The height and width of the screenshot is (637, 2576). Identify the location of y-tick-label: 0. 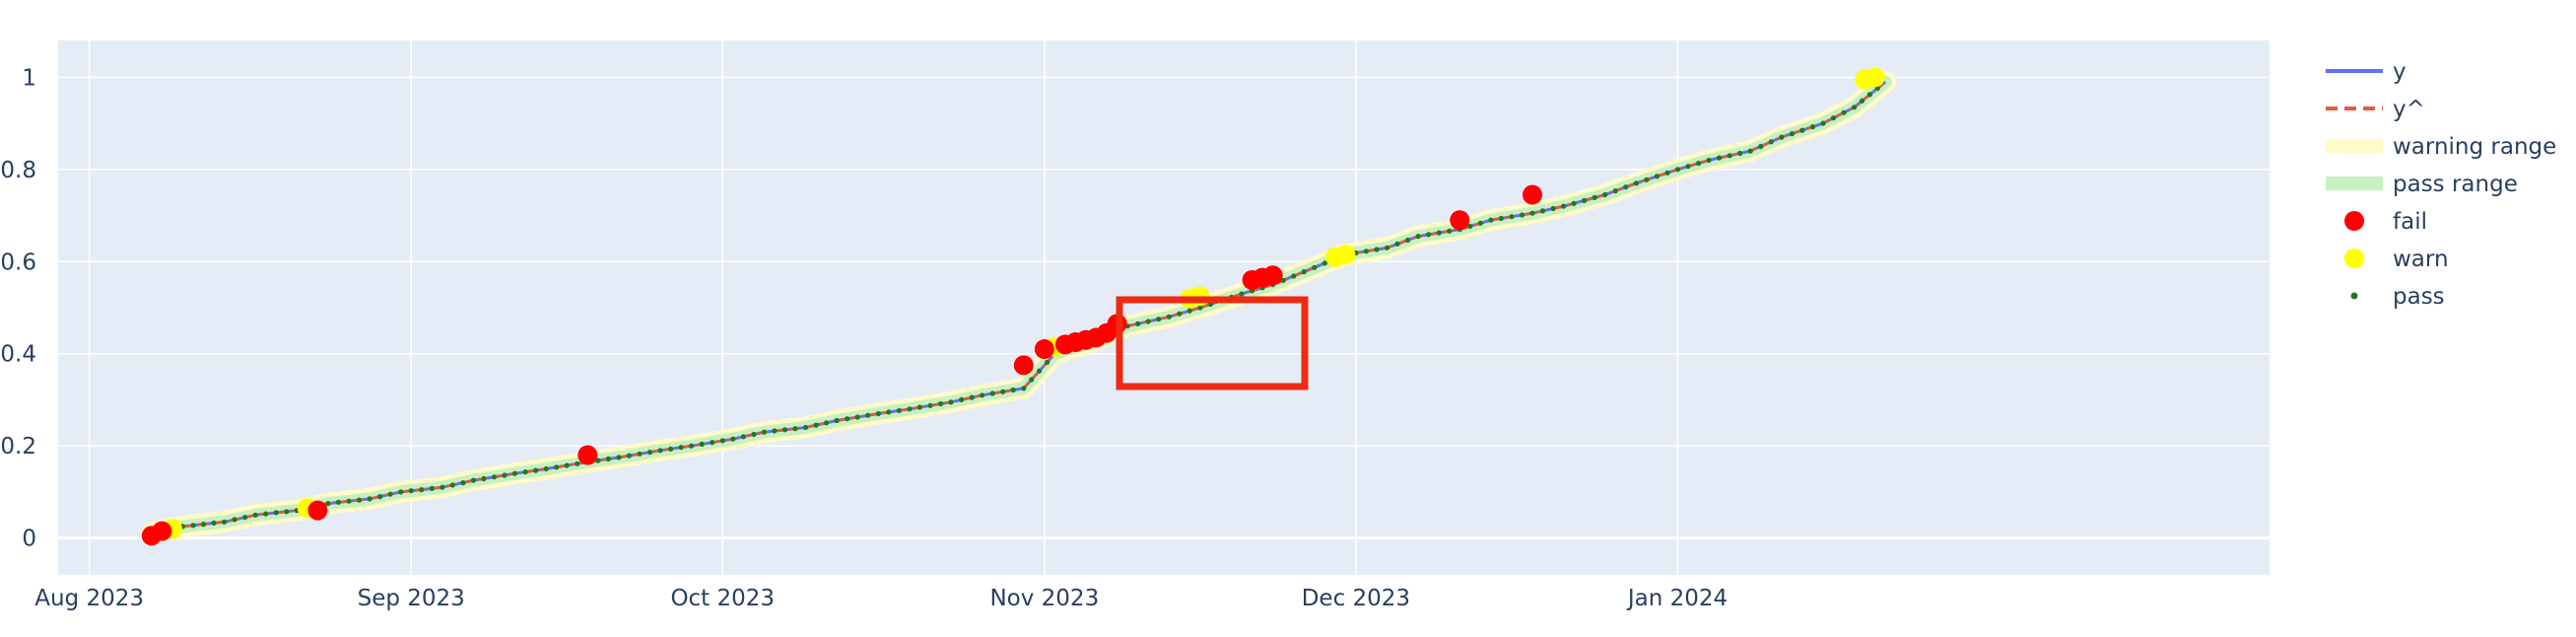
(29, 539).